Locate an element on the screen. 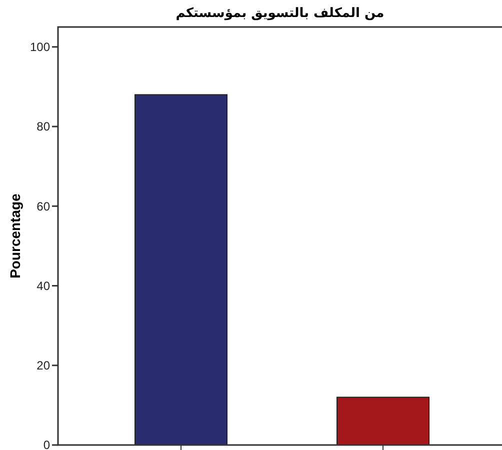 Image resolution: width=502 pixels, height=450 pixels. chart-title: من المكلف بالتسويق بمؤسستكم is located at coordinates (280, 13).